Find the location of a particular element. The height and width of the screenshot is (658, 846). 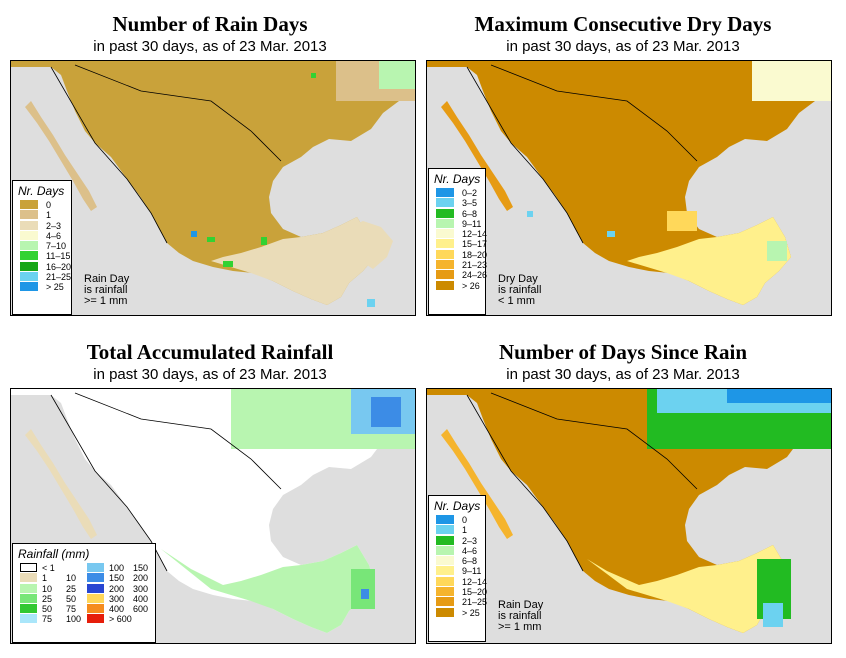

yucatan is located at coordinates (367, 245).